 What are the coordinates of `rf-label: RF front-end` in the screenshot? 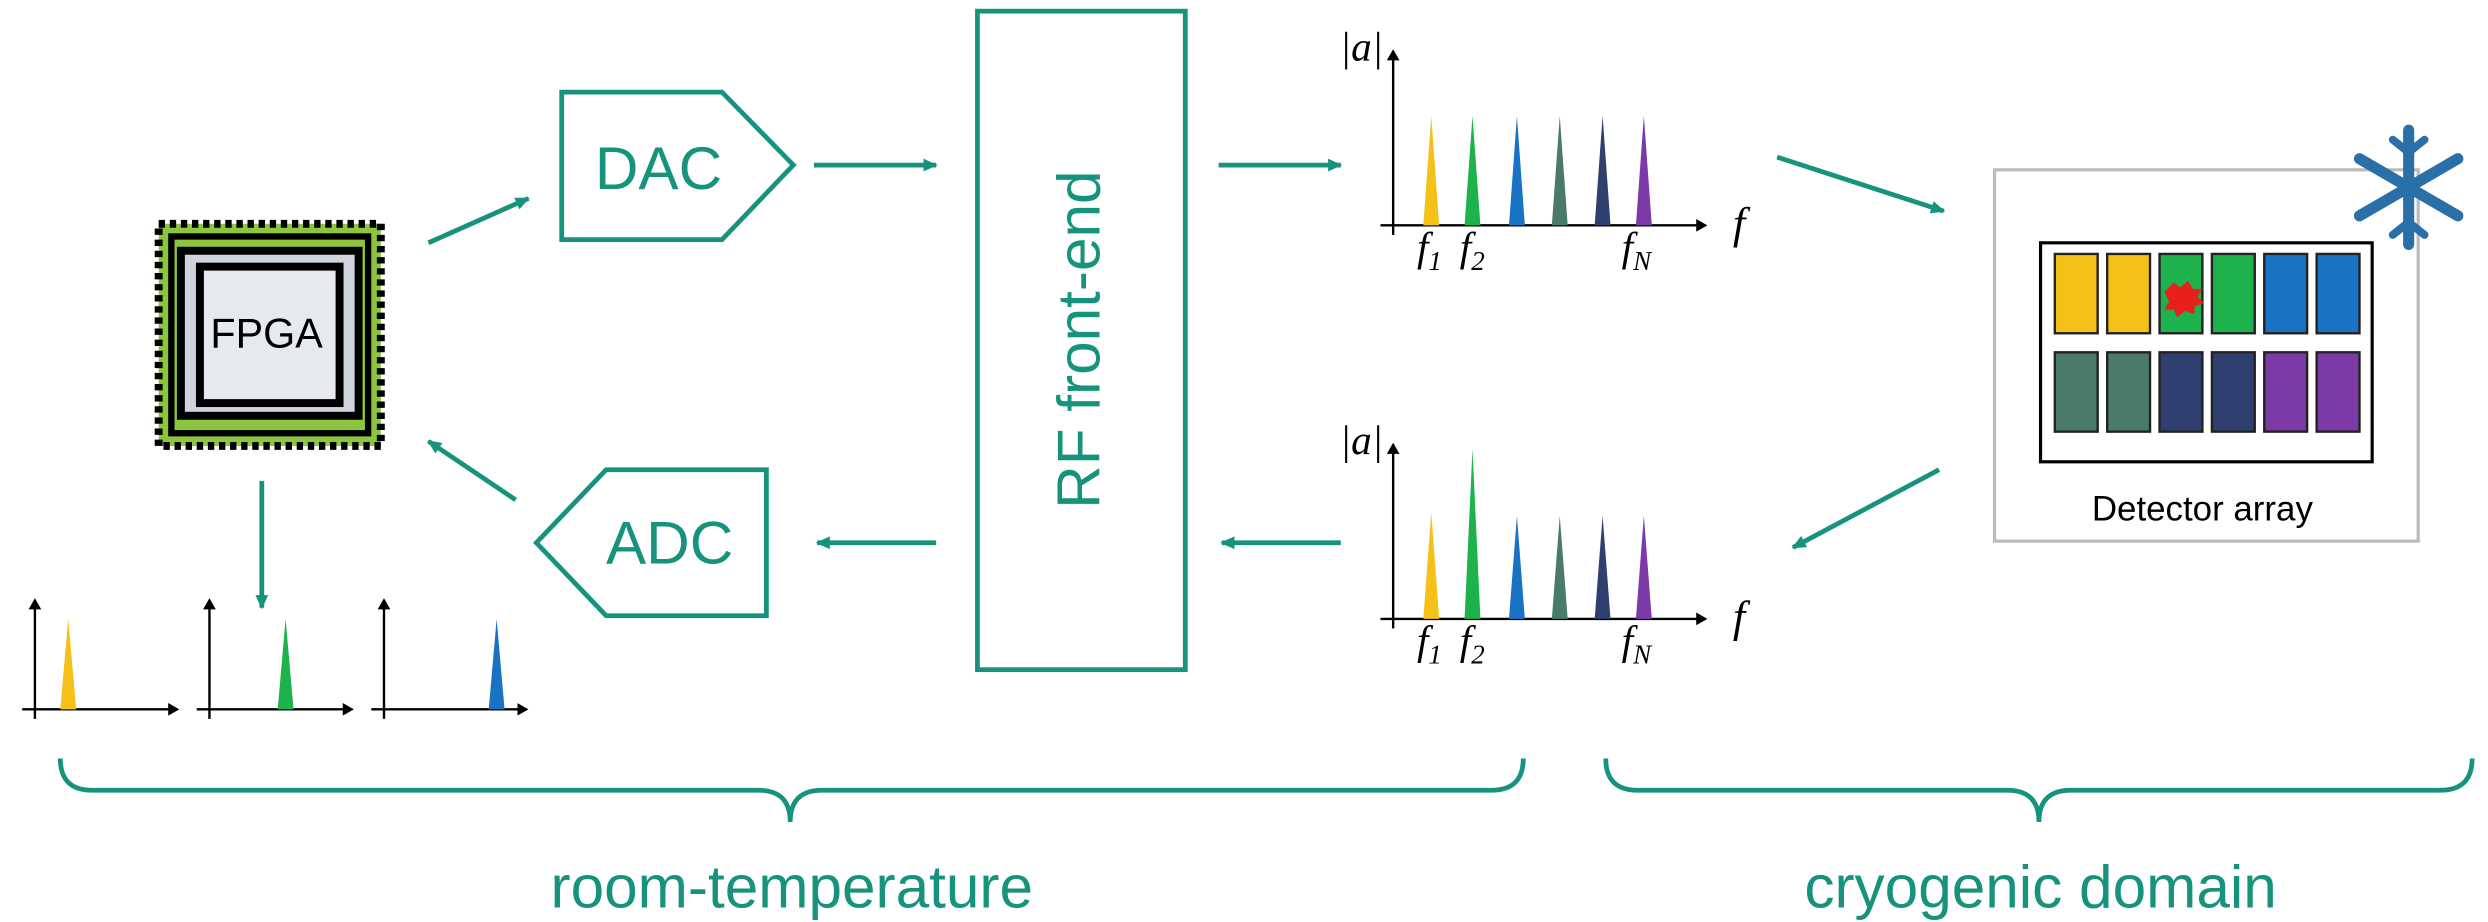 It's located at (1079, 339).